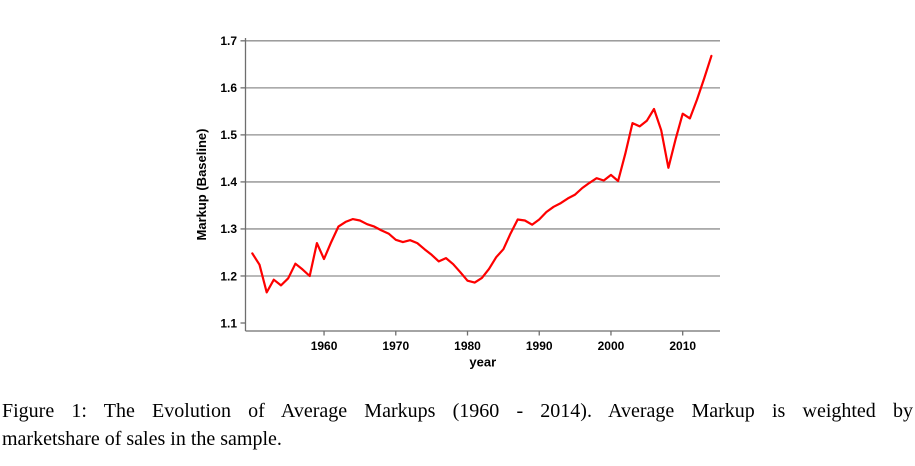 Image resolution: width=915 pixels, height=466 pixels. I want to click on y-tick-label-1.3: 1.3, so click(228, 229).